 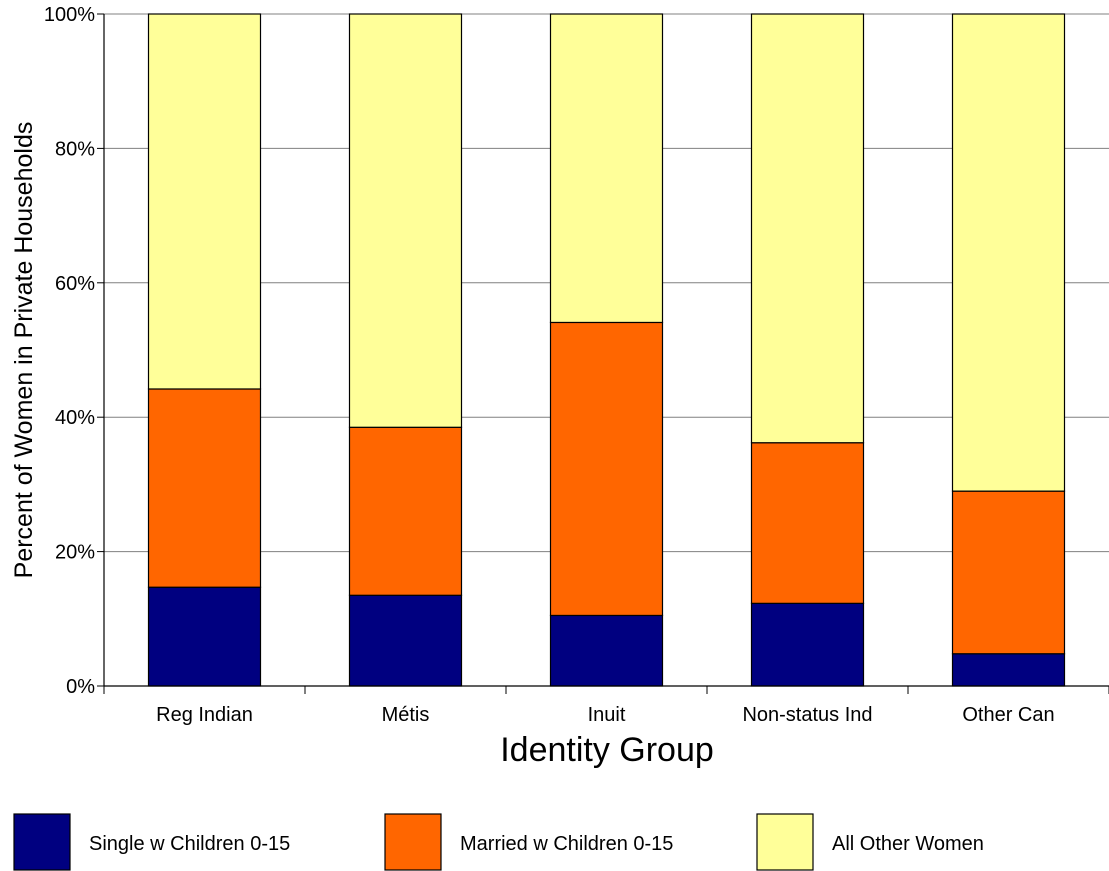 I want to click on x-tick-label: Métis, so click(x=406, y=715).